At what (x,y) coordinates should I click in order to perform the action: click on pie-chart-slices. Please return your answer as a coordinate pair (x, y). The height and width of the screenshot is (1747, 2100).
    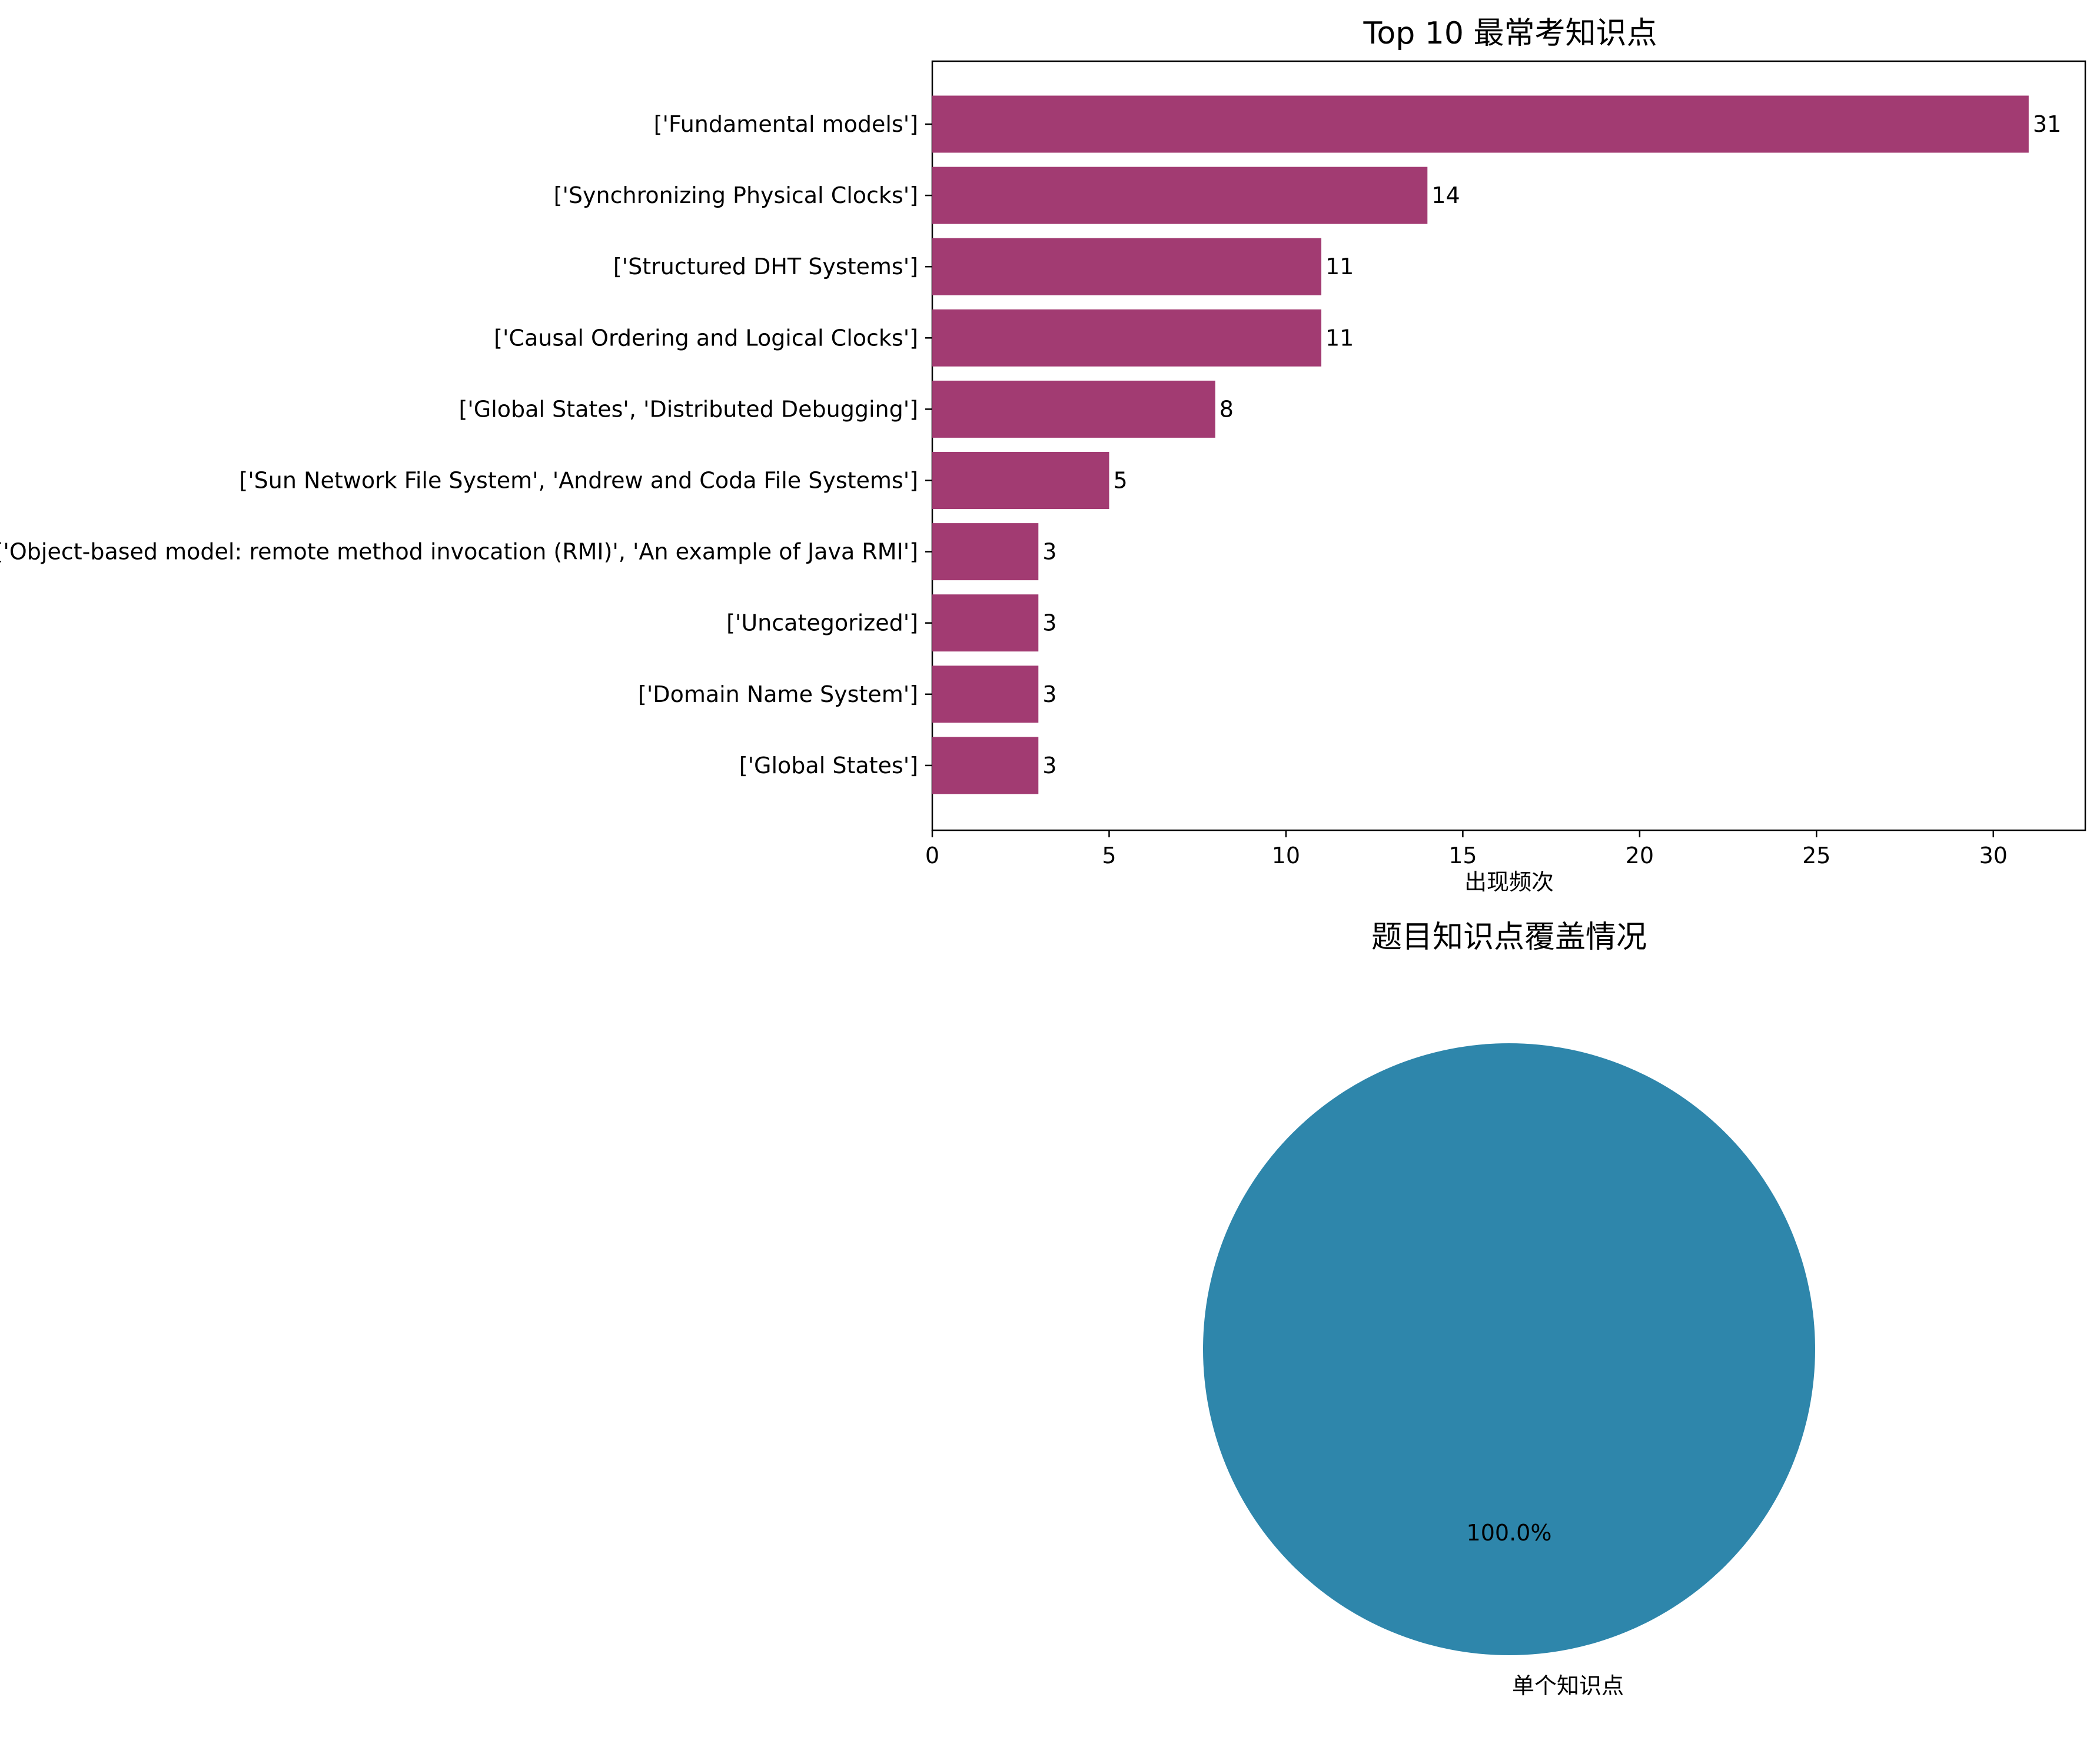
    Looking at the image, I should click on (1509, 1349).